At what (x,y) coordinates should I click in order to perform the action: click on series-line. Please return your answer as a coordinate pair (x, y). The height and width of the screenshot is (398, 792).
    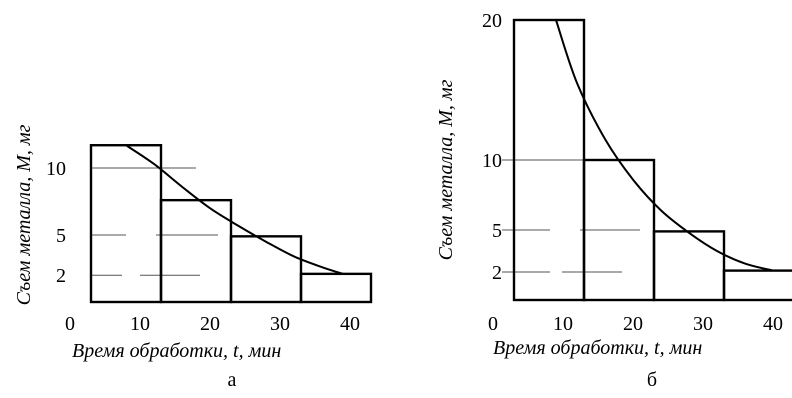
    Looking at the image, I should click on (234, 209).